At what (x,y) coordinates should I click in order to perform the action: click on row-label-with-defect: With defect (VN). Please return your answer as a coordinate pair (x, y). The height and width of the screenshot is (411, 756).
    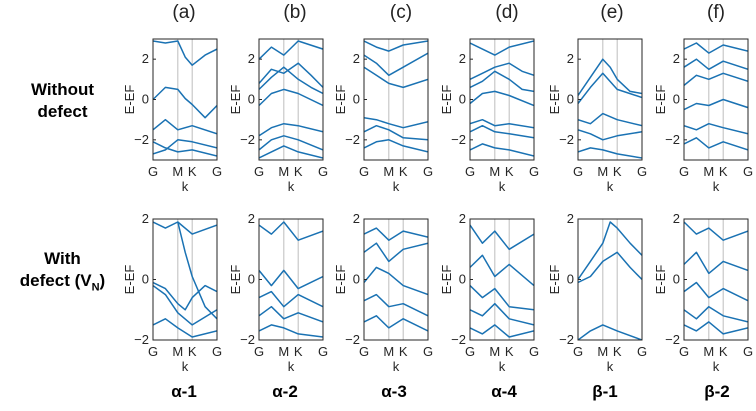
    Looking at the image, I should click on (62, 273).